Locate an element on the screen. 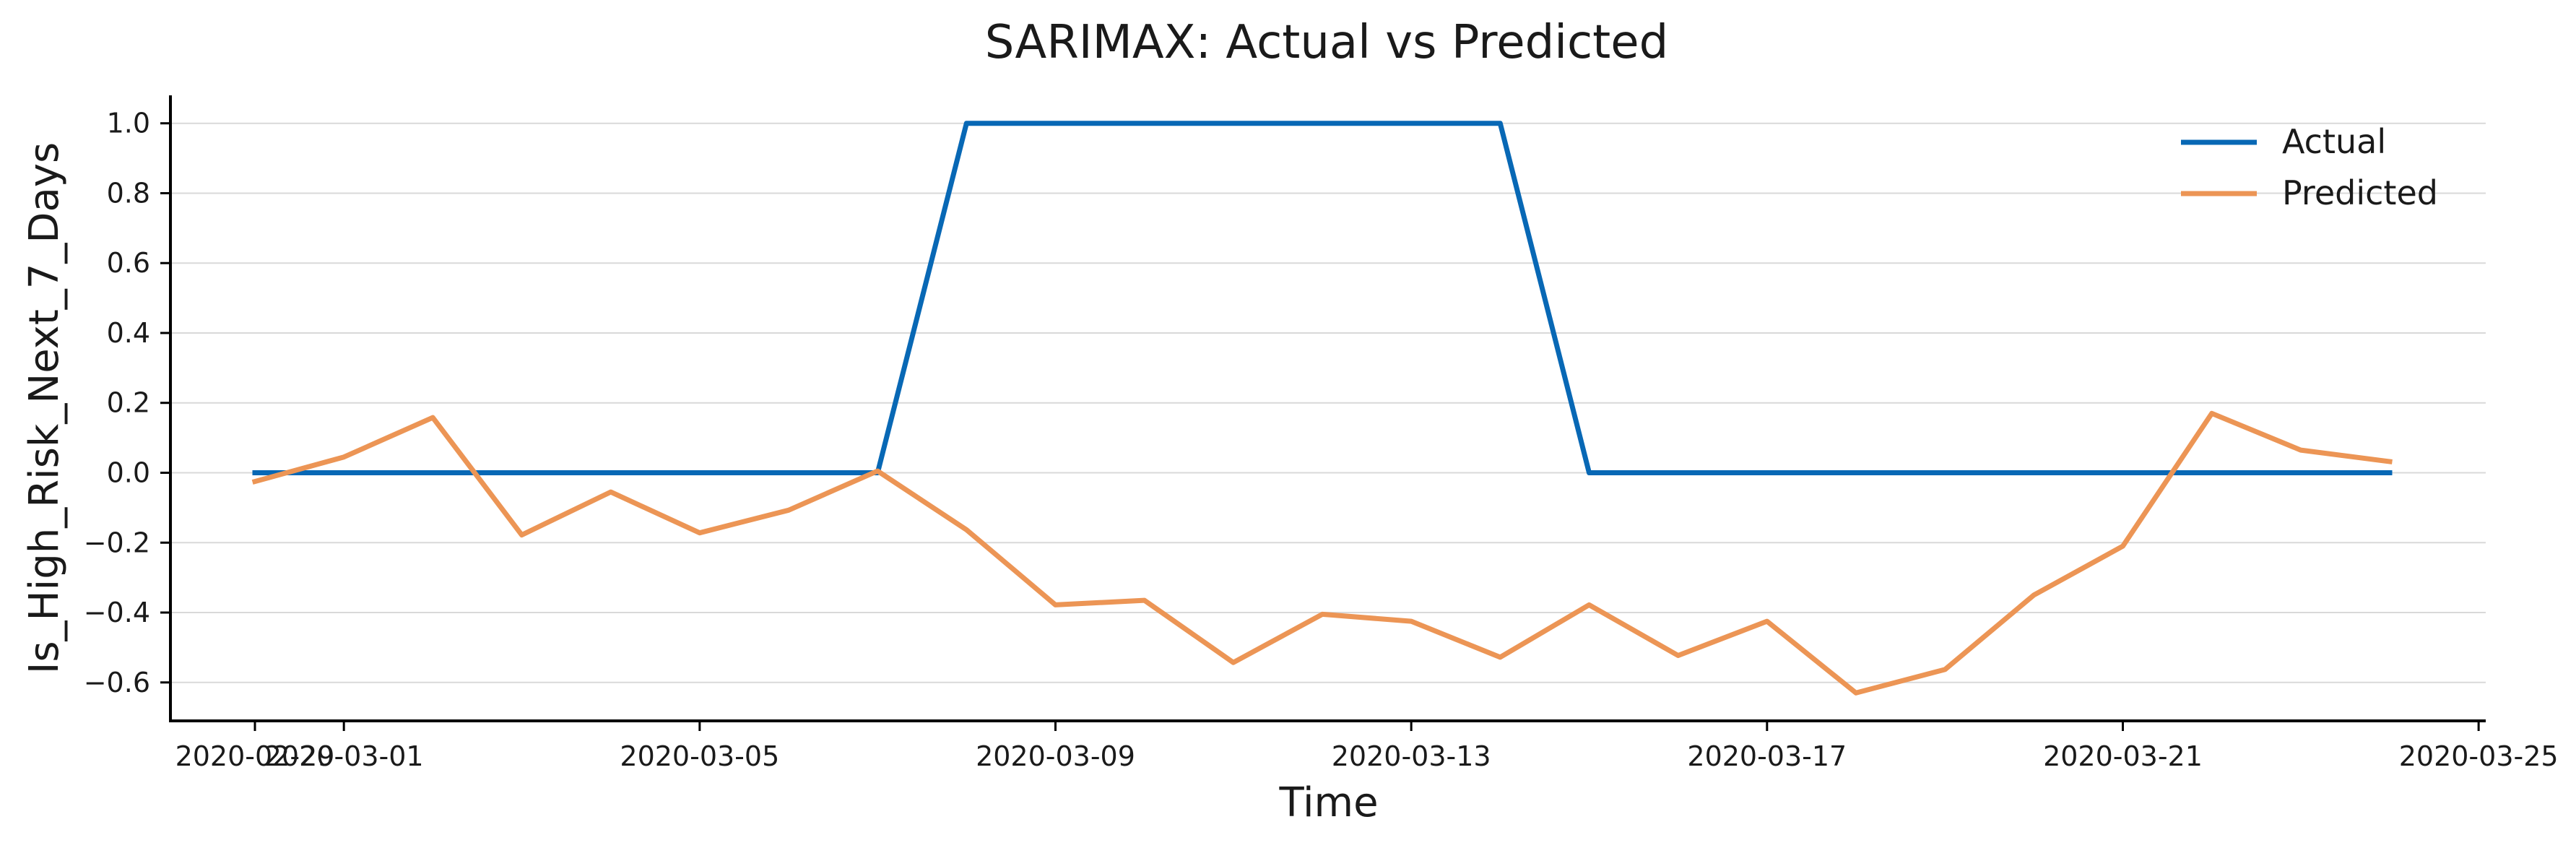 The height and width of the screenshot is (848, 2576). x-axis-label: Time is located at coordinates (1328, 802).